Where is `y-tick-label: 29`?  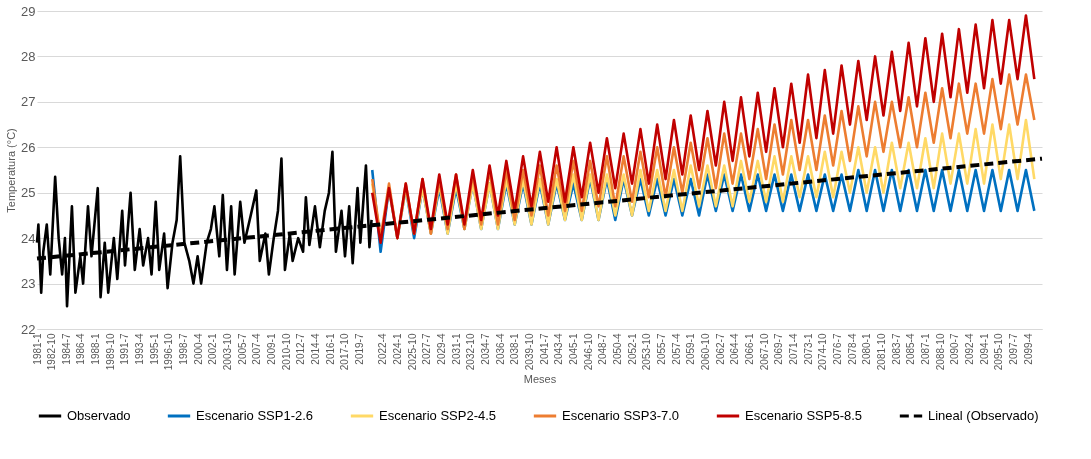
y-tick-label: 29 is located at coordinates (28, 11).